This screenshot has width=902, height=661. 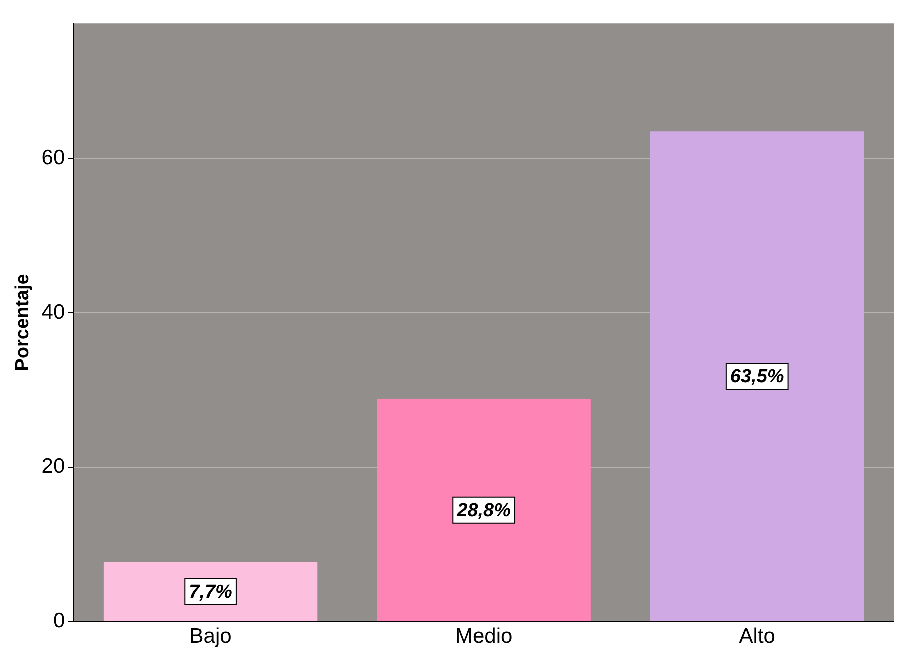 What do you see at coordinates (211, 636) in the screenshot?
I see `x-tick-label: Bajo` at bounding box center [211, 636].